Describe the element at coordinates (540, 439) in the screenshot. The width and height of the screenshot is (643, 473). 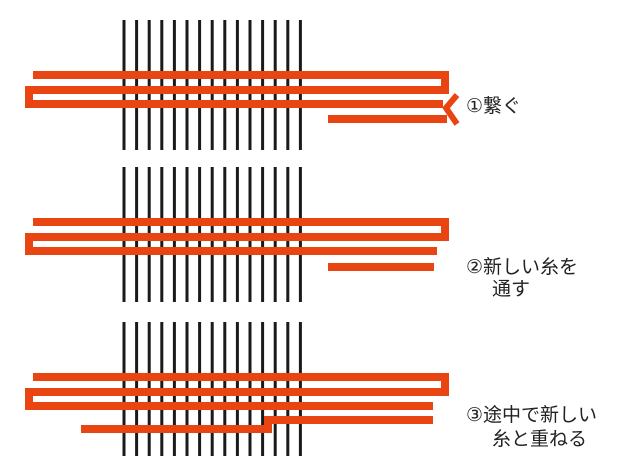
I see `step-3-label-line-2: 糸と重ねる` at that location.